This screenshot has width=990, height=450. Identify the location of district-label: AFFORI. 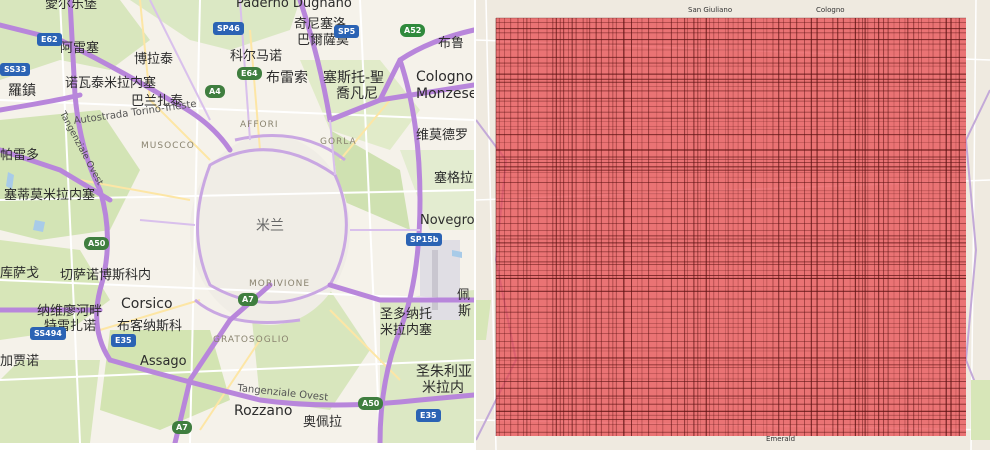
(259, 125).